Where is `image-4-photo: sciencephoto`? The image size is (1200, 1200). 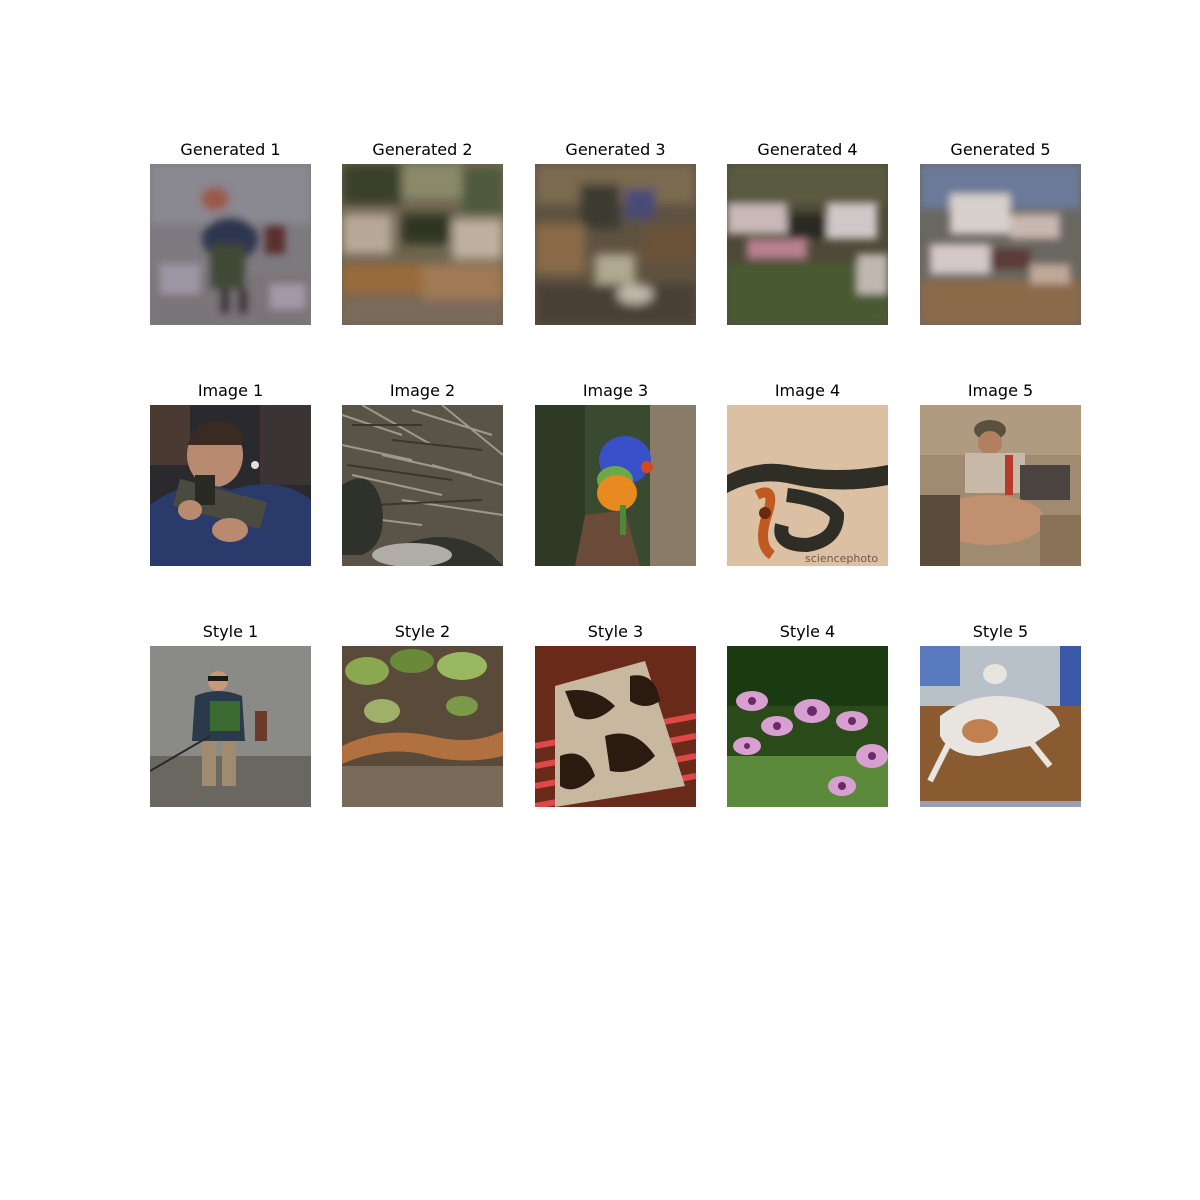 image-4-photo: sciencephoto is located at coordinates (807, 485).